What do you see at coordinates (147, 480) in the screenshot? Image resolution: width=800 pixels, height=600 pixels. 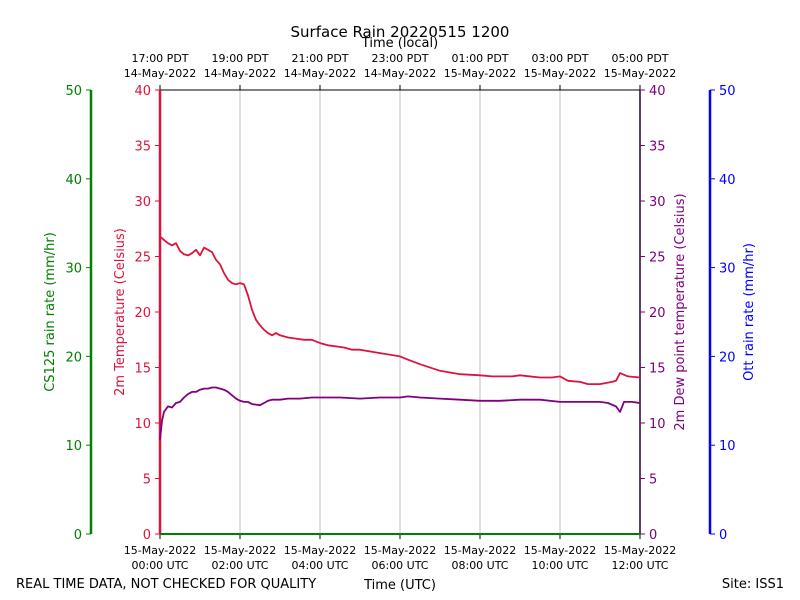 I see `temperature-tick-label: 5` at bounding box center [147, 480].